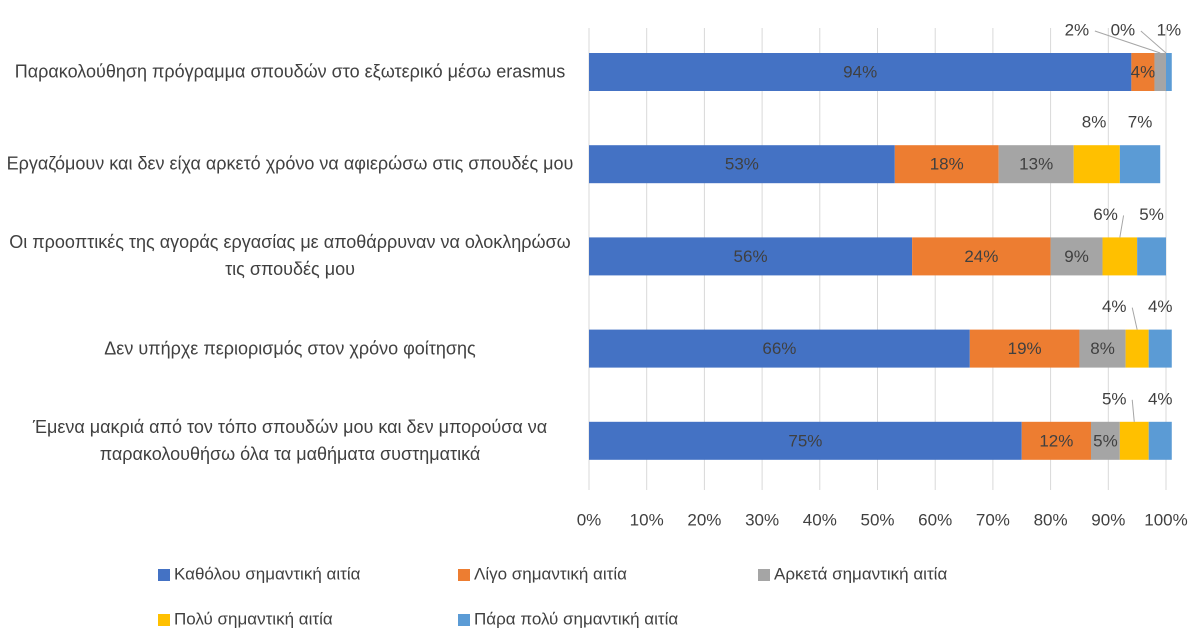 The image size is (1200, 631). Describe the element at coordinates (935, 519) in the screenshot. I see `x-tick-label: 60%` at that location.